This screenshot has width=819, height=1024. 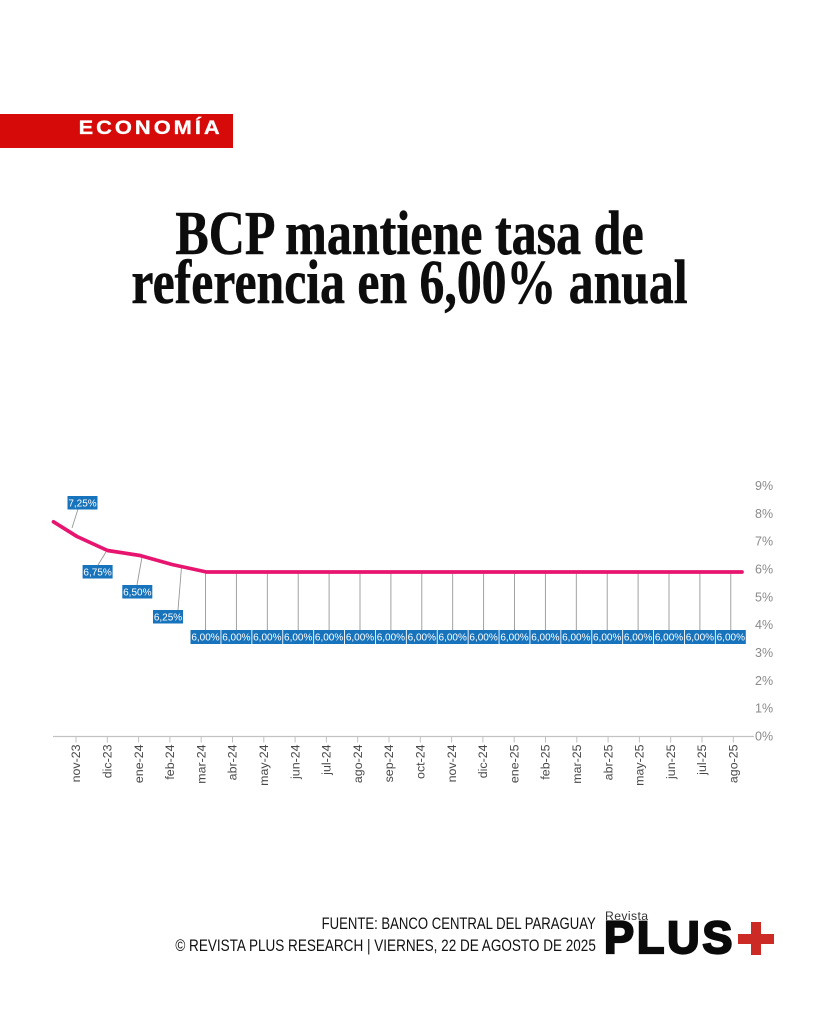 What do you see at coordinates (764, 542) in the screenshot?
I see `svg-text: 7%` at bounding box center [764, 542].